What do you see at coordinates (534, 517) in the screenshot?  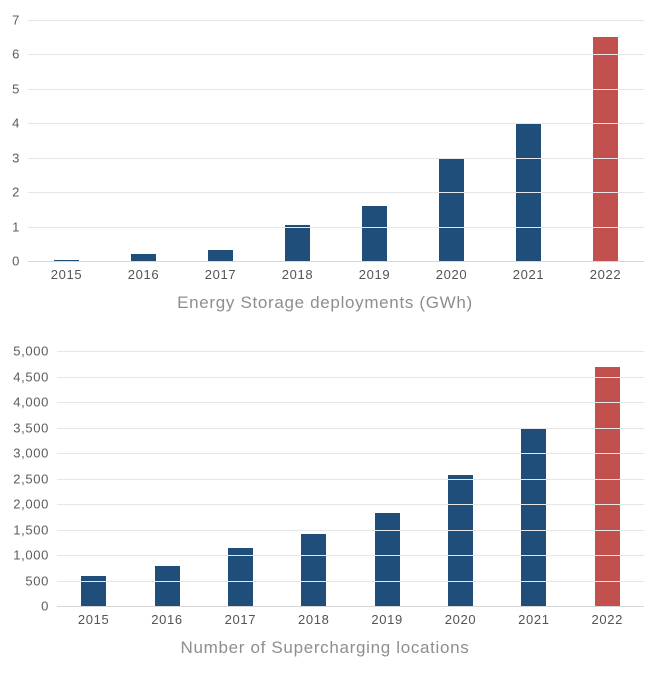 I see `bar-2021` at bounding box center [534, 517].